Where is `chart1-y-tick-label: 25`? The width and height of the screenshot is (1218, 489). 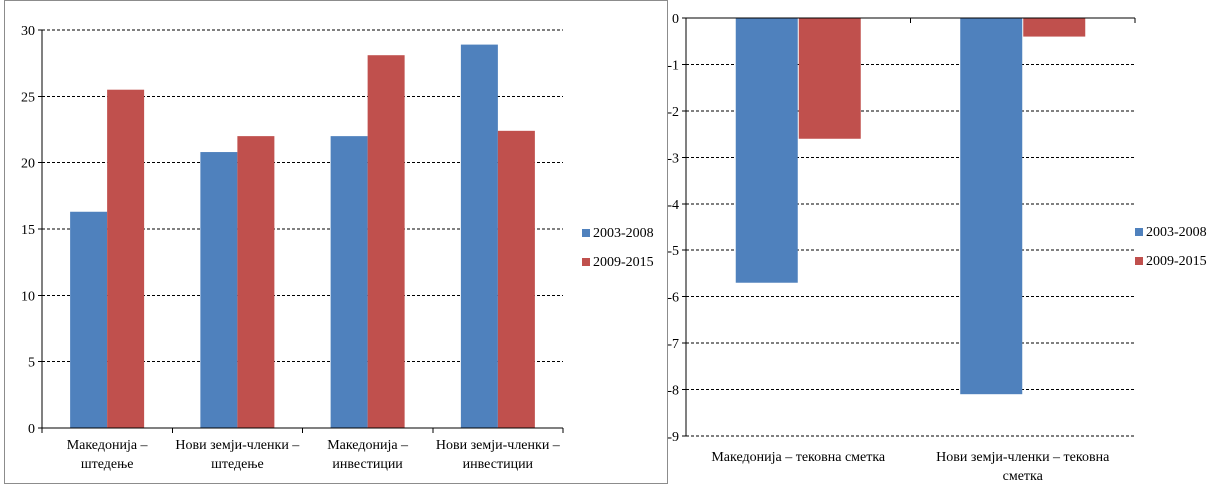 chart1-y-tick-label: 25 is located at coordinates (28, 97).